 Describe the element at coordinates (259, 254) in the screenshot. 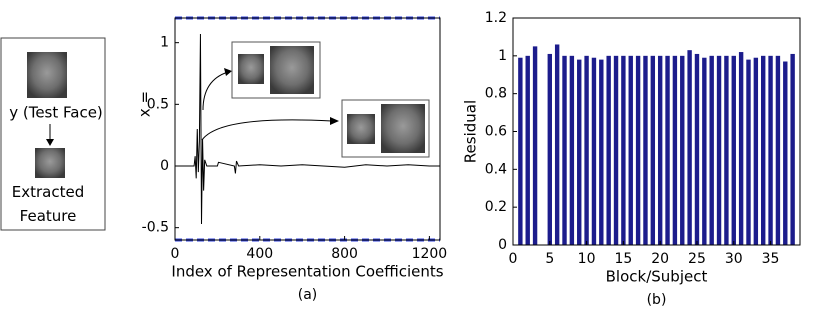

I see `x-tick-label: 400` at that location.